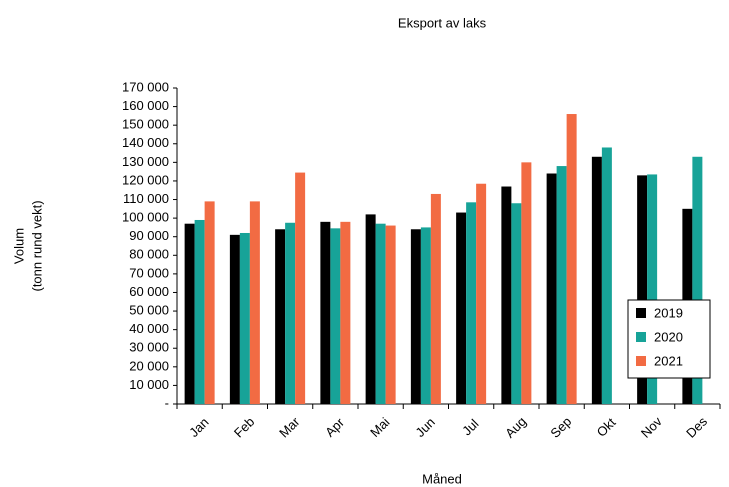 The width and height of the screenshot is (729, 487). I want to click on y-tick-label: 80 000, so click(149, 254).